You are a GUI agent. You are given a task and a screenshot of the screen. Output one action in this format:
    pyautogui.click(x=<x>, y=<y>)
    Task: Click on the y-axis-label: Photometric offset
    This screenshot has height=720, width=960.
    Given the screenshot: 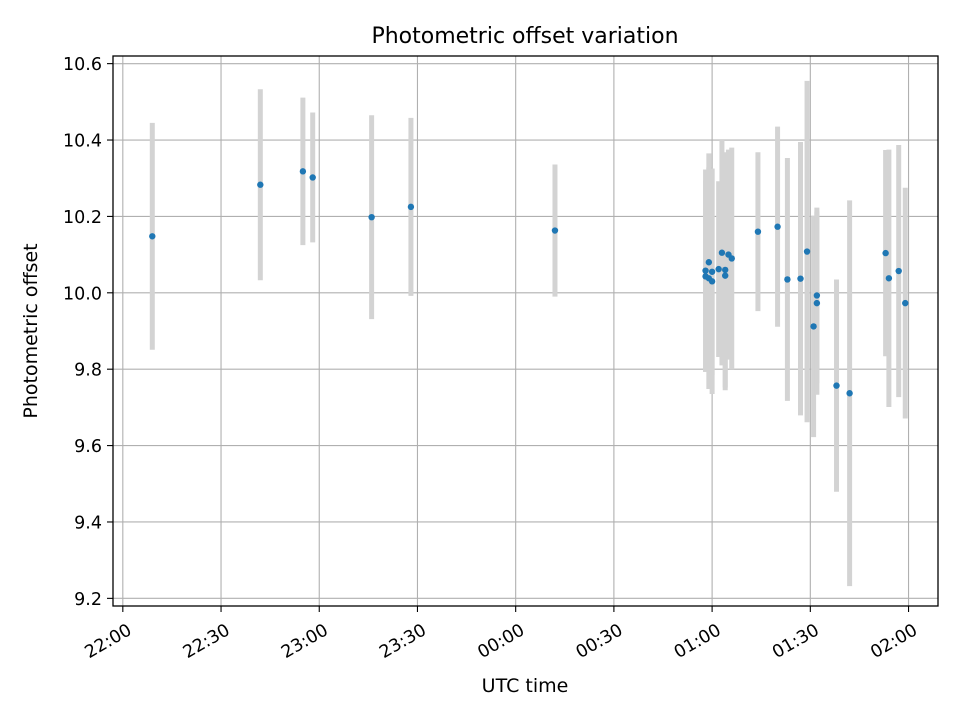 What is the action you would take?
    pyautogui.click(x=31, y=330)
    